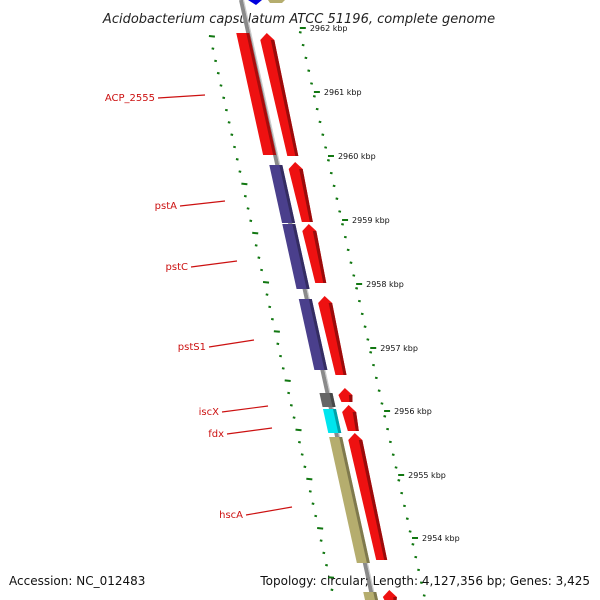 The width and height of the screenshot is (600, 600). I want to click on scale-label: 2961 kbp, so click(343, 92).